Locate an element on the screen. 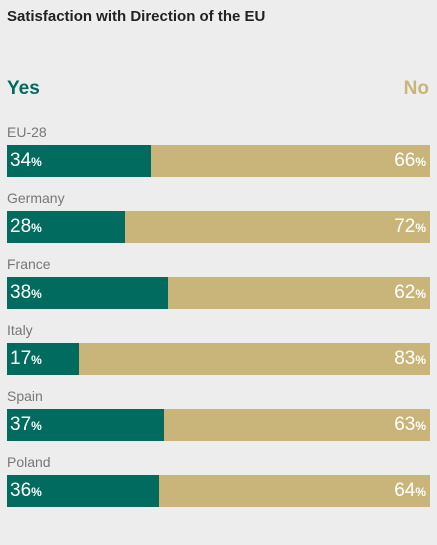 The width and height of the screenshot is (437, 545). value-label-no: 66% is located at coordinates (410, 160).